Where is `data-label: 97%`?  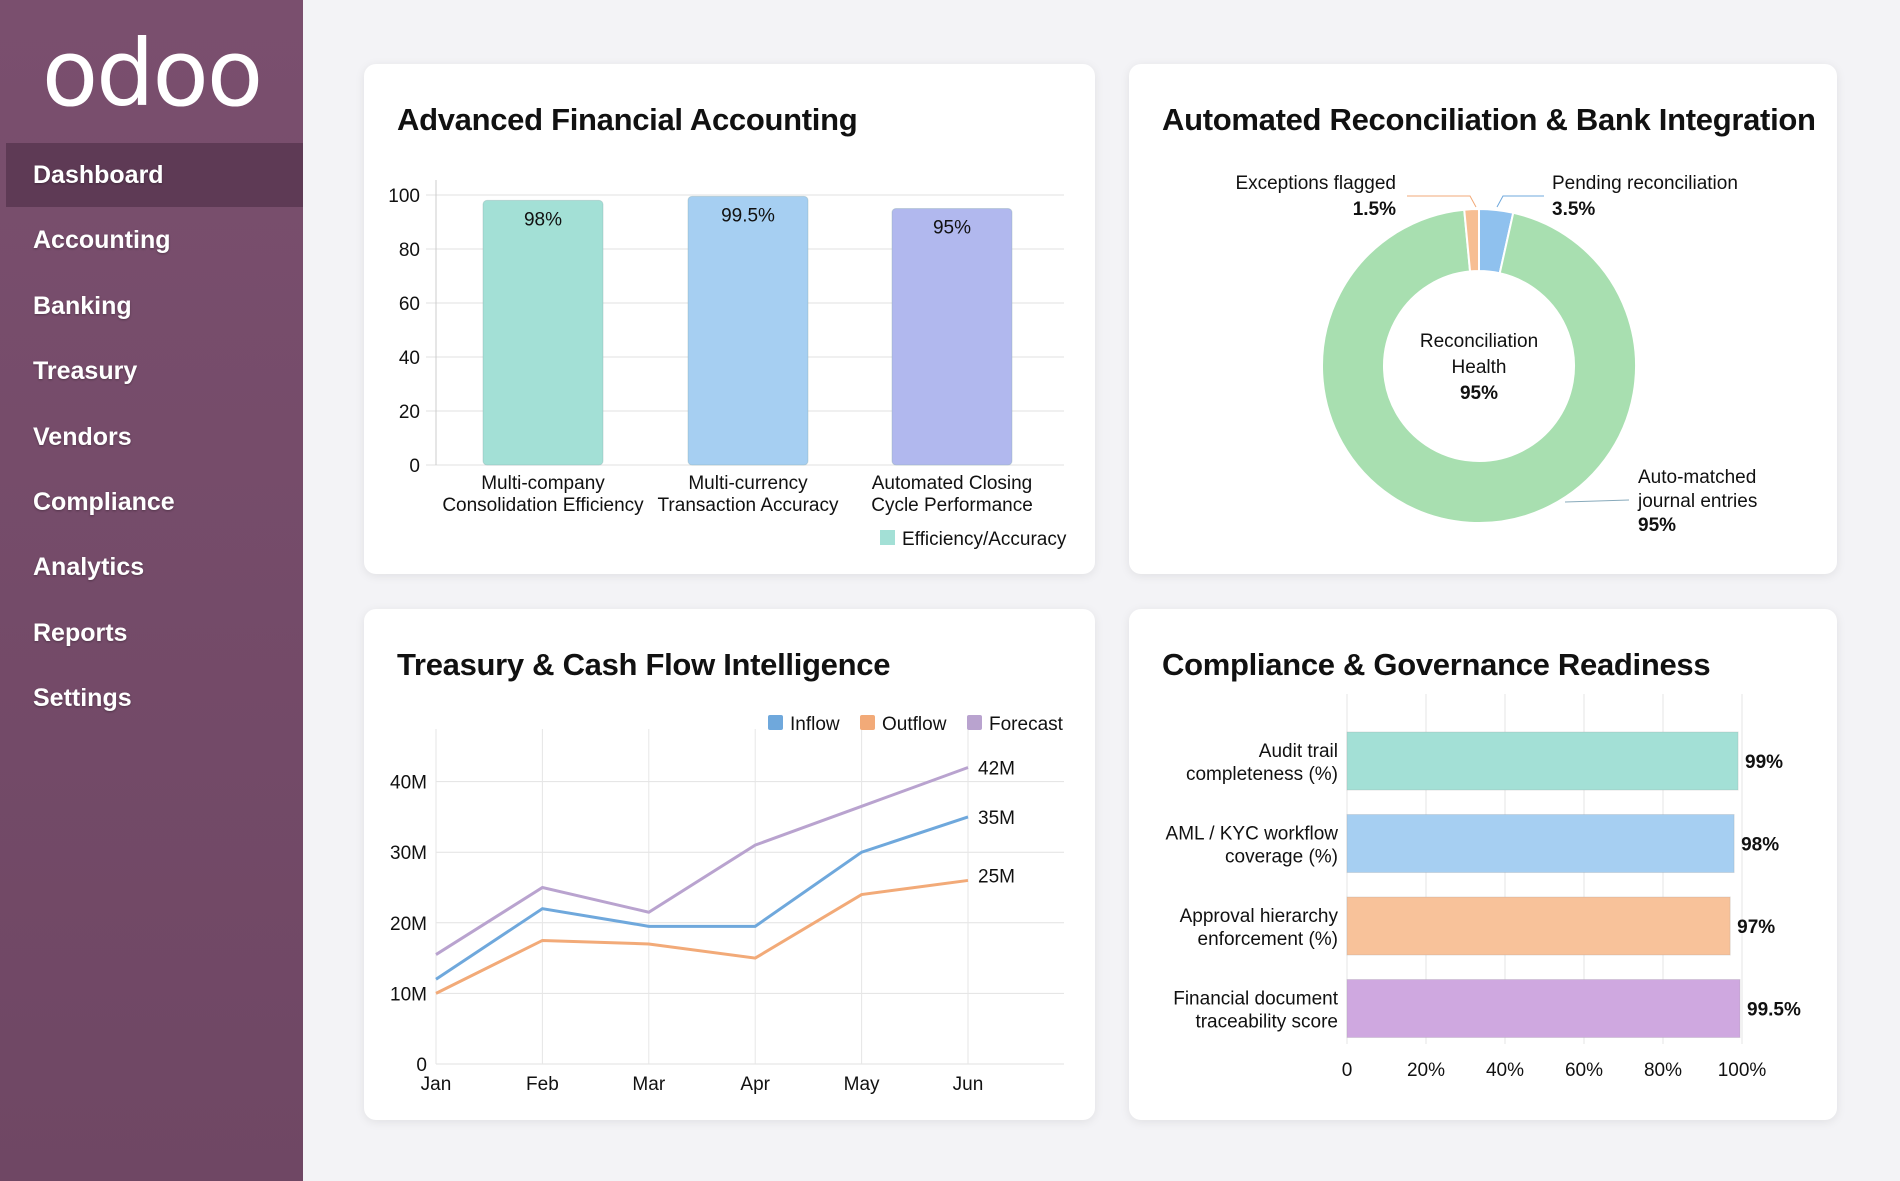
data-label: 97% is located at coordinates (1756, 927).